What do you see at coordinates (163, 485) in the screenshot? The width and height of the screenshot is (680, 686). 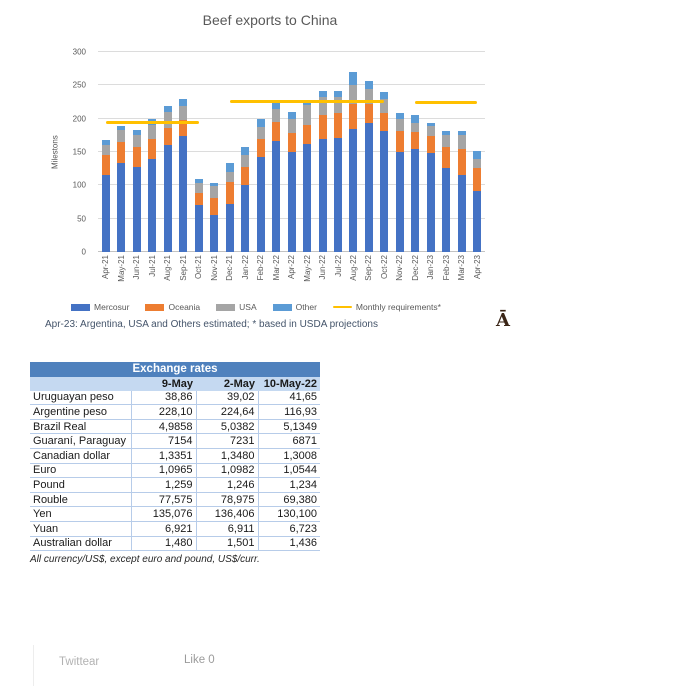 I see `rate-value: 1,259` at bounding box center [163, 485].